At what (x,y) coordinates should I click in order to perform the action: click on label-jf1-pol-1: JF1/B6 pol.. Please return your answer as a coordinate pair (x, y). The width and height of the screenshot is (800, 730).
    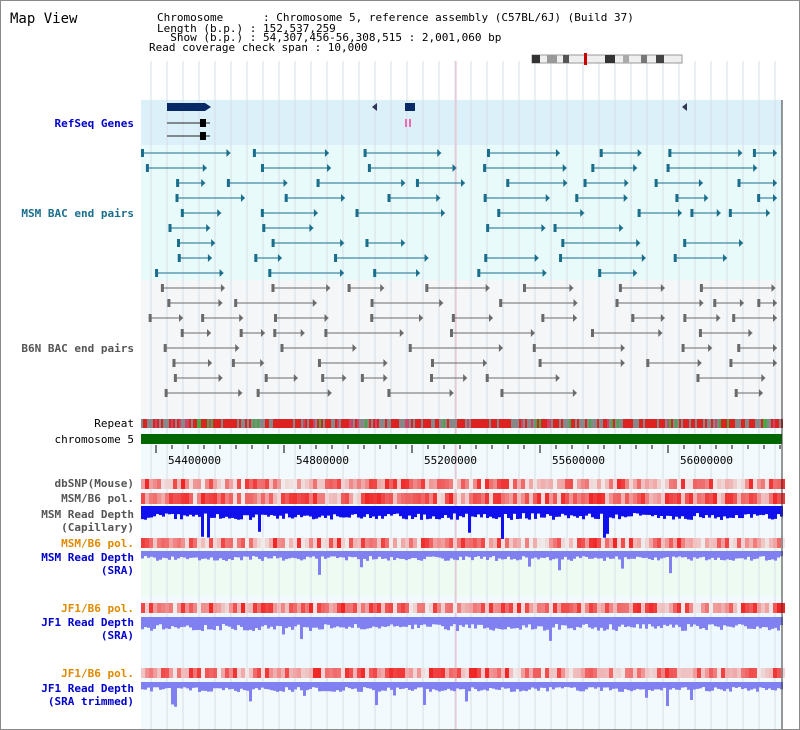
    Looking at the image, I should click on (97, 608).